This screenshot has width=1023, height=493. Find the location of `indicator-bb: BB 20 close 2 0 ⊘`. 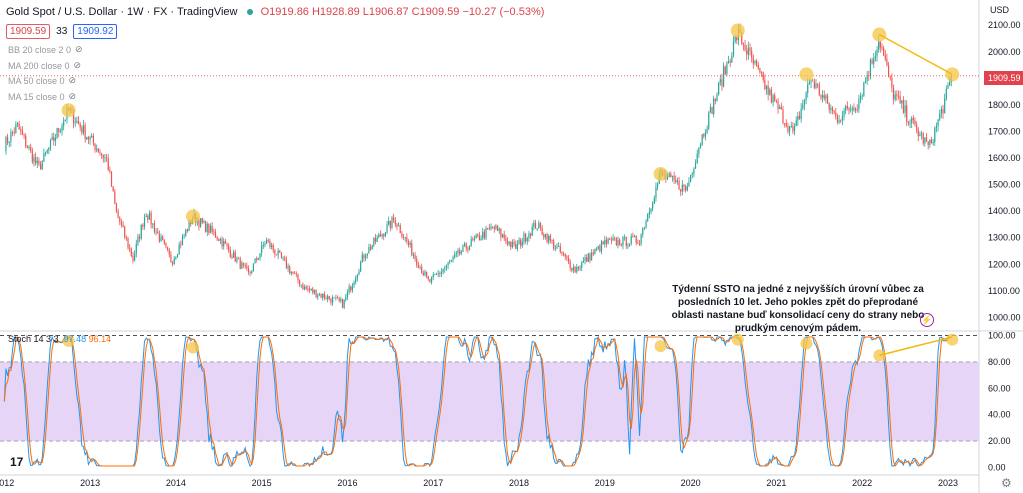

indicator-bb: BB 20 close 2 0 ⊘ is located at coordinates (45, 49).